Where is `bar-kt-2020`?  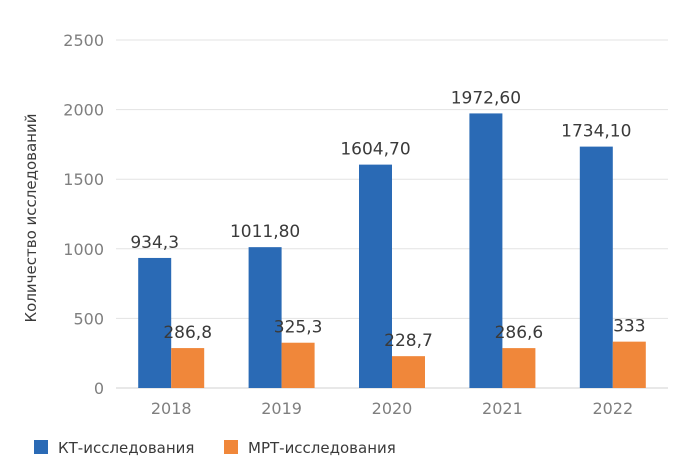
bar-kt-2020 is located at coordinates (375, 276).